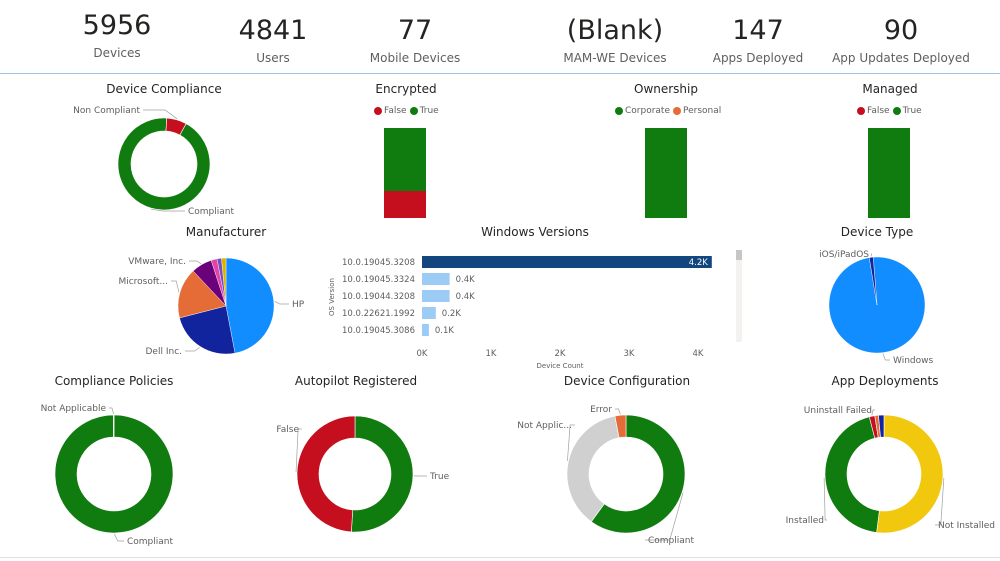 The width and height of the screenshot is (1000, 561). Describe the element at coordinates (395, 111) in the screenshot. I see `legend-label: False` at that location.